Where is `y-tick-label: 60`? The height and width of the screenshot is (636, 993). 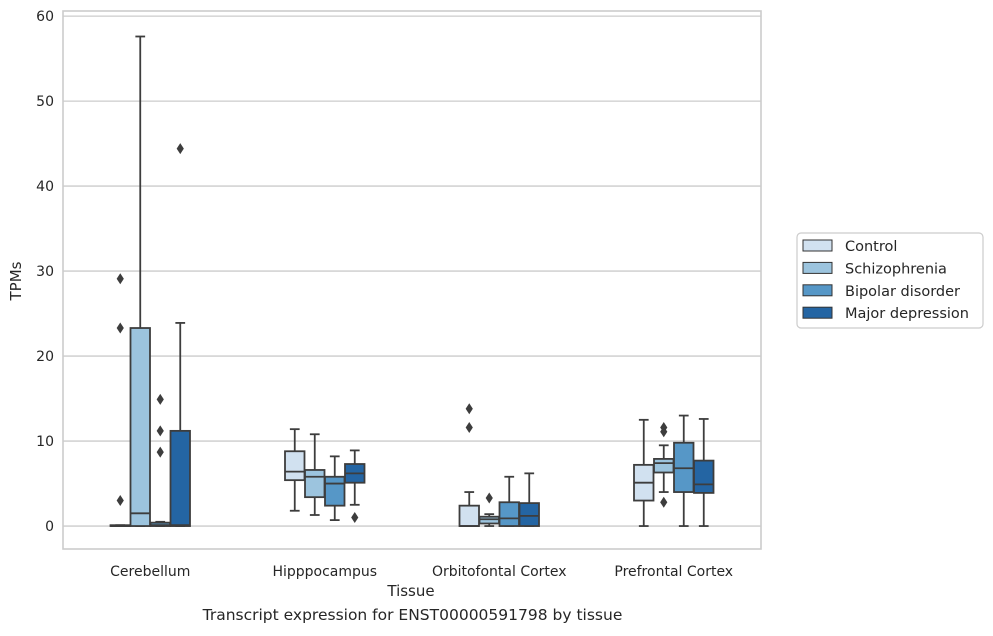 y-tick-label: 60 is located at coordinates (45, 17).